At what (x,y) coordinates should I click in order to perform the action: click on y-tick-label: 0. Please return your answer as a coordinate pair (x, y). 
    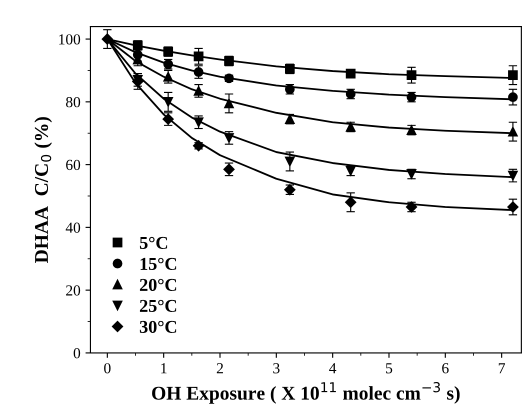
    Looking at the image, I should click on (77, 353).